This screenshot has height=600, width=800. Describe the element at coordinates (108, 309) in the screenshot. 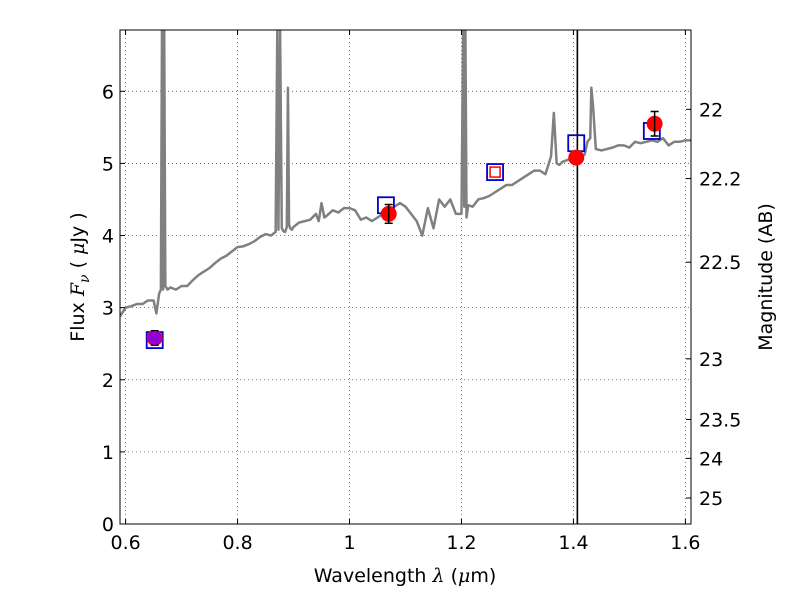

I see `y-tick-label: 3` at that location.